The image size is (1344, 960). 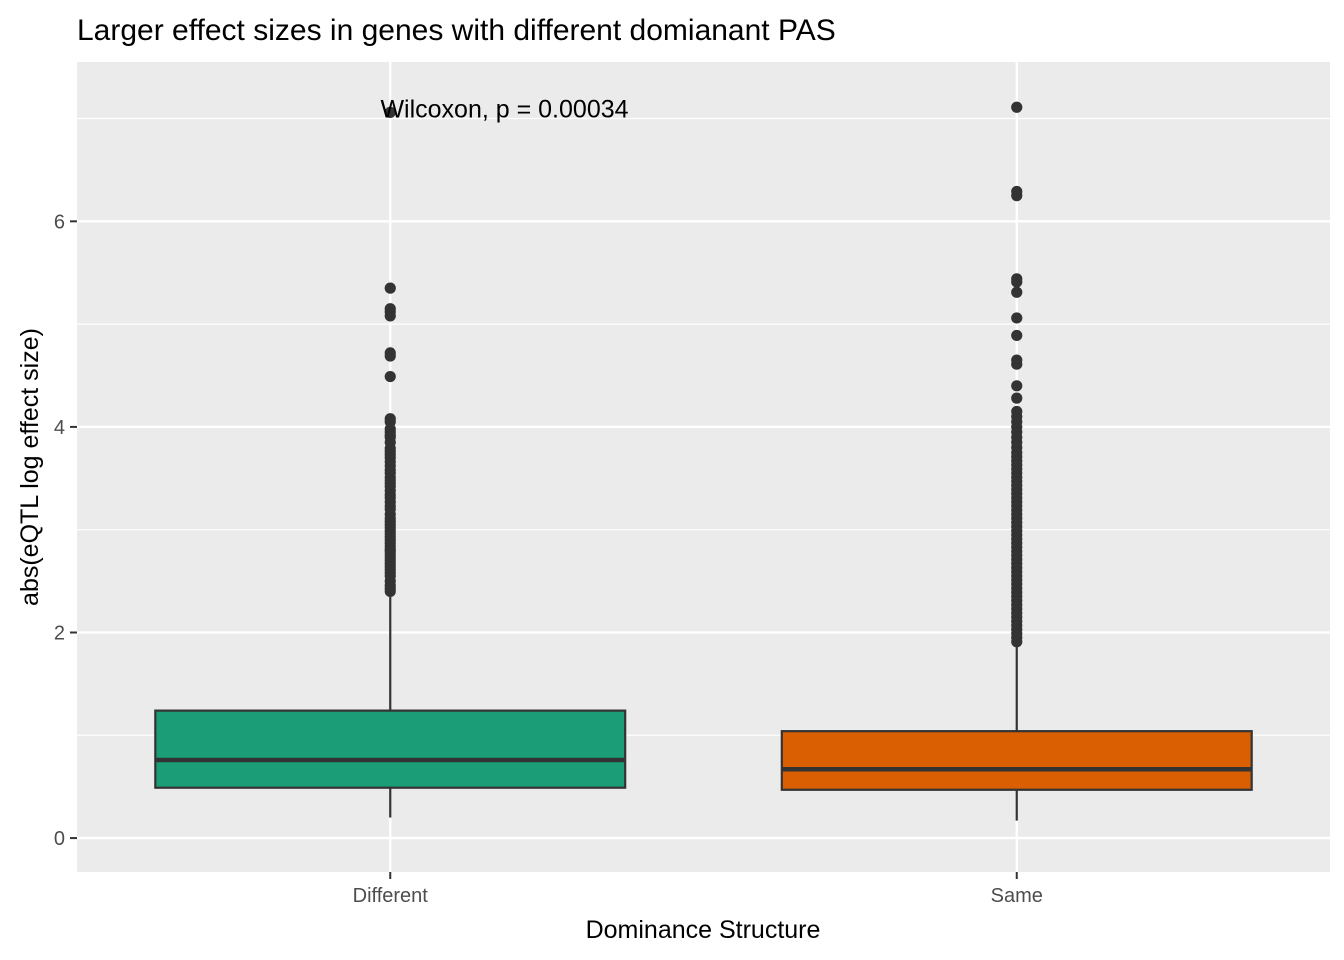 What do you see at coordinates (504, 109) in the screenshot?
I see `wilcoxon-annotation: Wilcoxon, p = 0.00034` at bounding box center [504, 109].